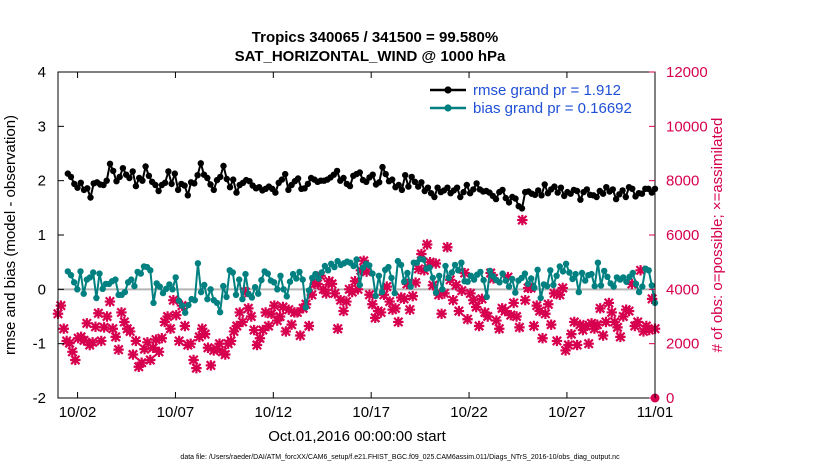 The height and width of the screenshot is (470, 830). What do you see at coordinates (42, 235) in the screenshot?
I see `y-tick-label: 1` at bounding box center [42, 235].